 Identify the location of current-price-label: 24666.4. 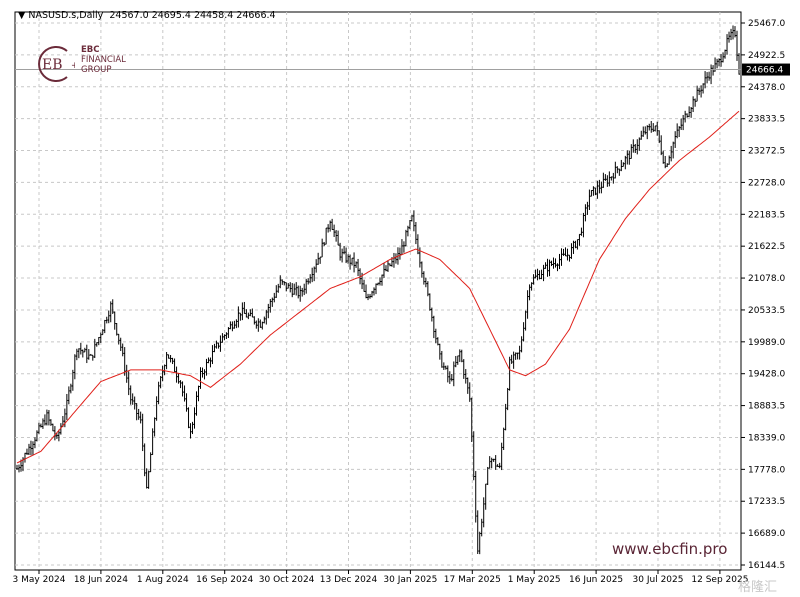
(764, 71).